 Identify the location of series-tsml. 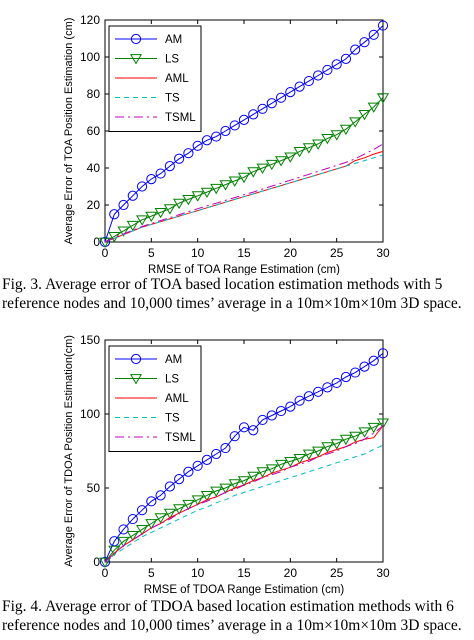
(244, 193).